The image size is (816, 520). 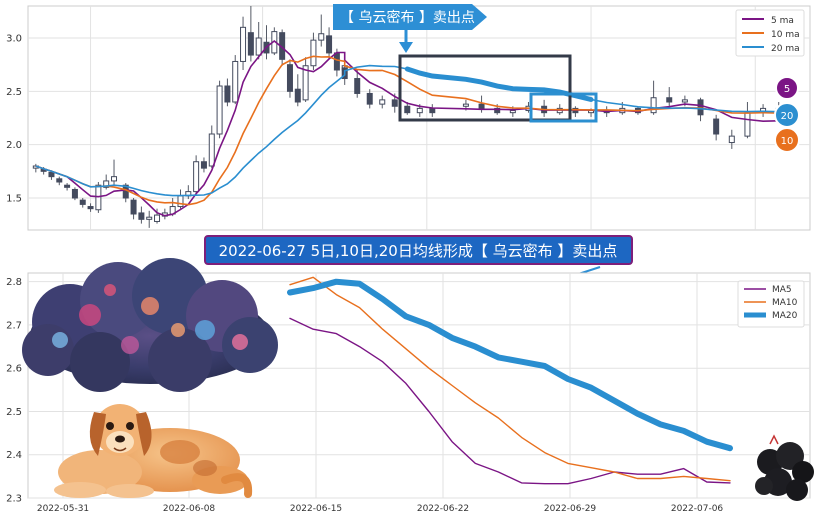 I want to click on badge-10: 10, so click(x=787, y=141).